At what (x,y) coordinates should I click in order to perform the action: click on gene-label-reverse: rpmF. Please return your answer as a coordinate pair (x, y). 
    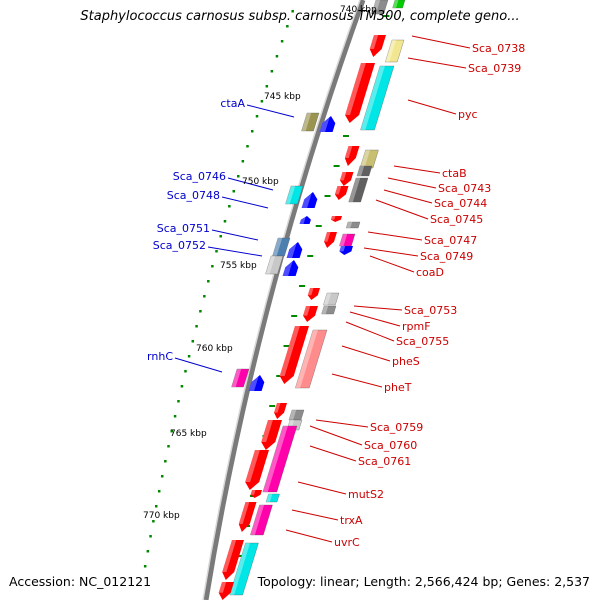
    Looking at the image, I should click on (416, 326).